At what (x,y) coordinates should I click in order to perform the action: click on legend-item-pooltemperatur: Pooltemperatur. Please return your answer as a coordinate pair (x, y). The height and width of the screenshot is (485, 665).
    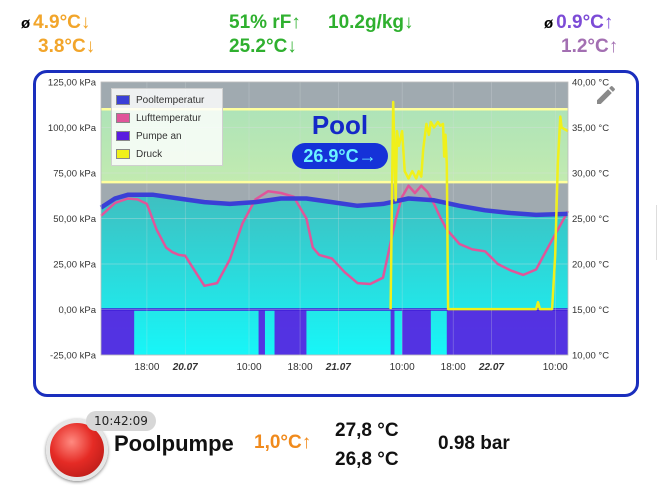
    Looking at the image, I should click on (167, 100).